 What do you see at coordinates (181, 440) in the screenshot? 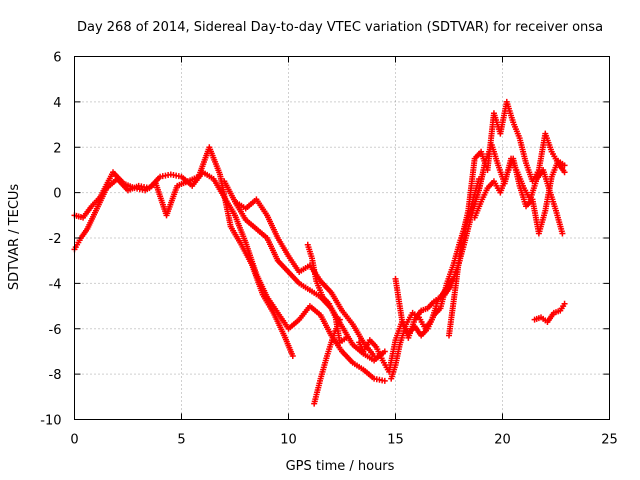
I see `x-tick-label: 5` at bounding box center [181, 440].